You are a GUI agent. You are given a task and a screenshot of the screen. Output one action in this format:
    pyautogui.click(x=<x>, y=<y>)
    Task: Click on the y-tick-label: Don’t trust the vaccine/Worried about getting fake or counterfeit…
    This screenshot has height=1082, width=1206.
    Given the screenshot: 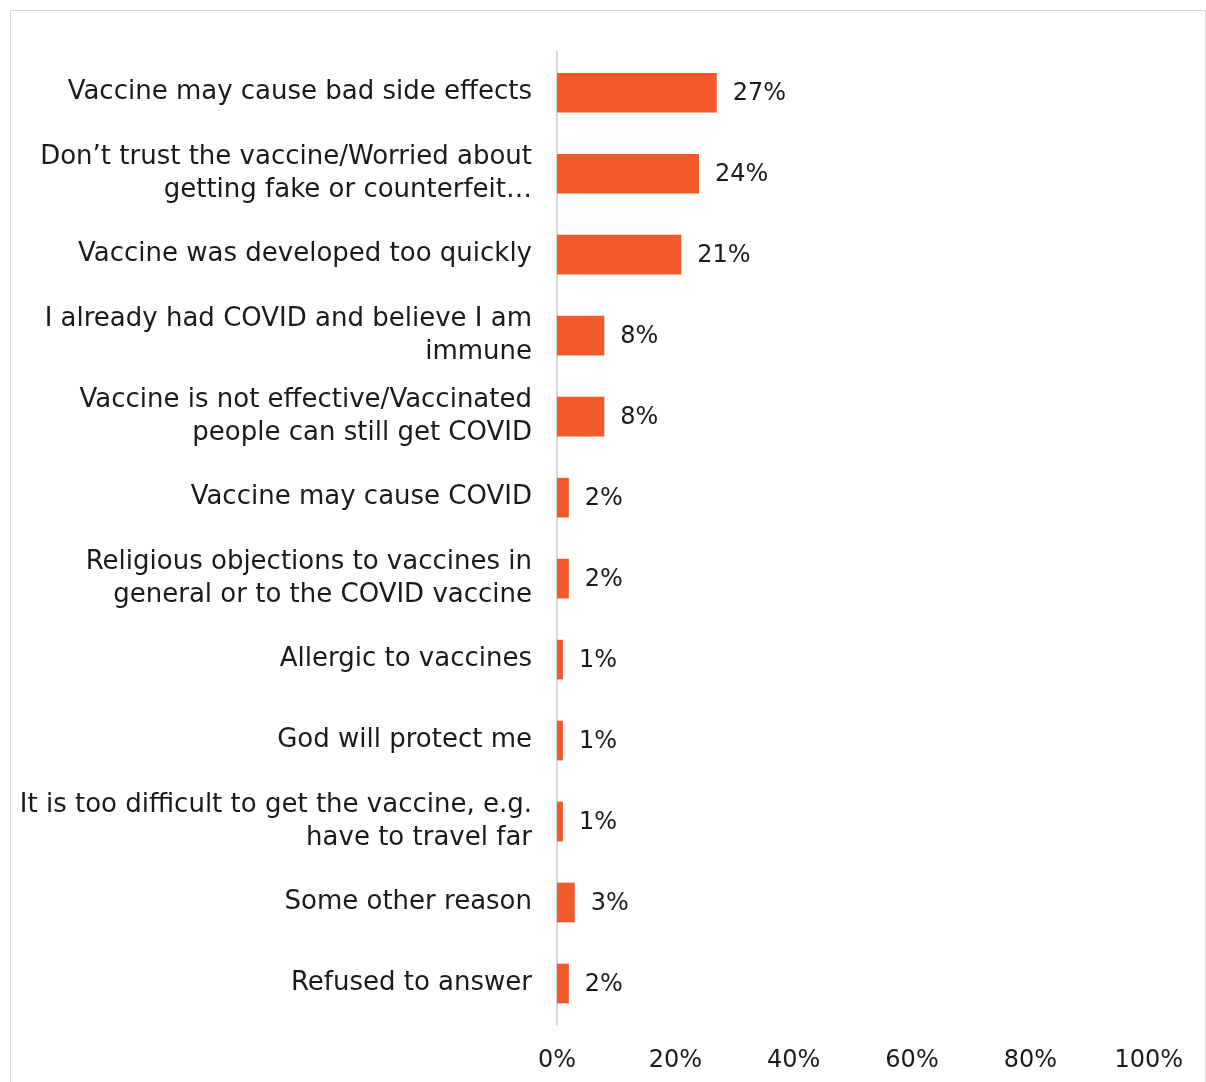 What is the action you would take?
    pyautogui.click(x=286, y=171)
    